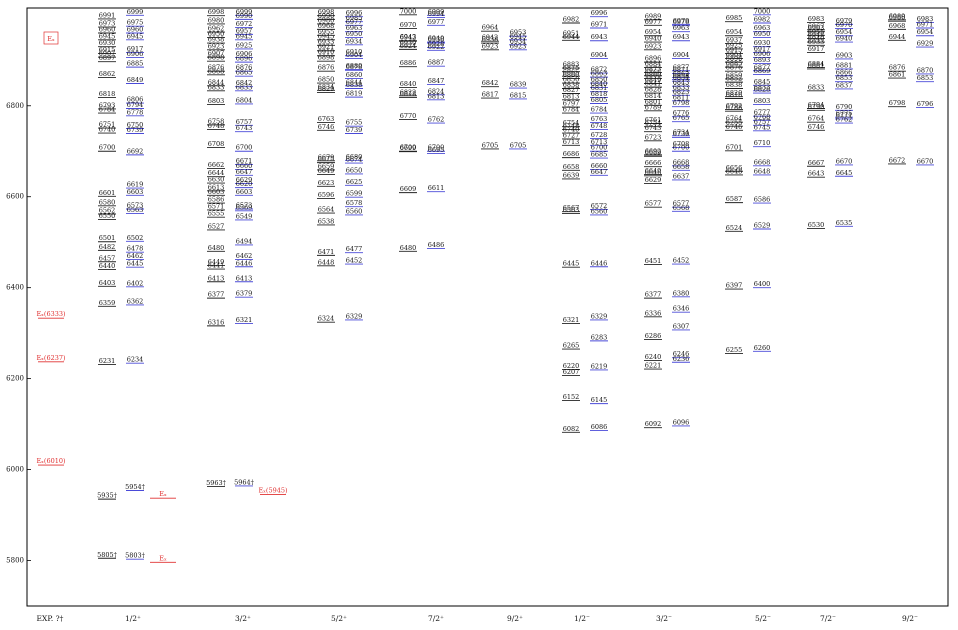 The height and width of the screenshot is (630, 958). Describe the element at coordinates (354, 13) in the screenshot. I see `level-label: 6996` at that location.